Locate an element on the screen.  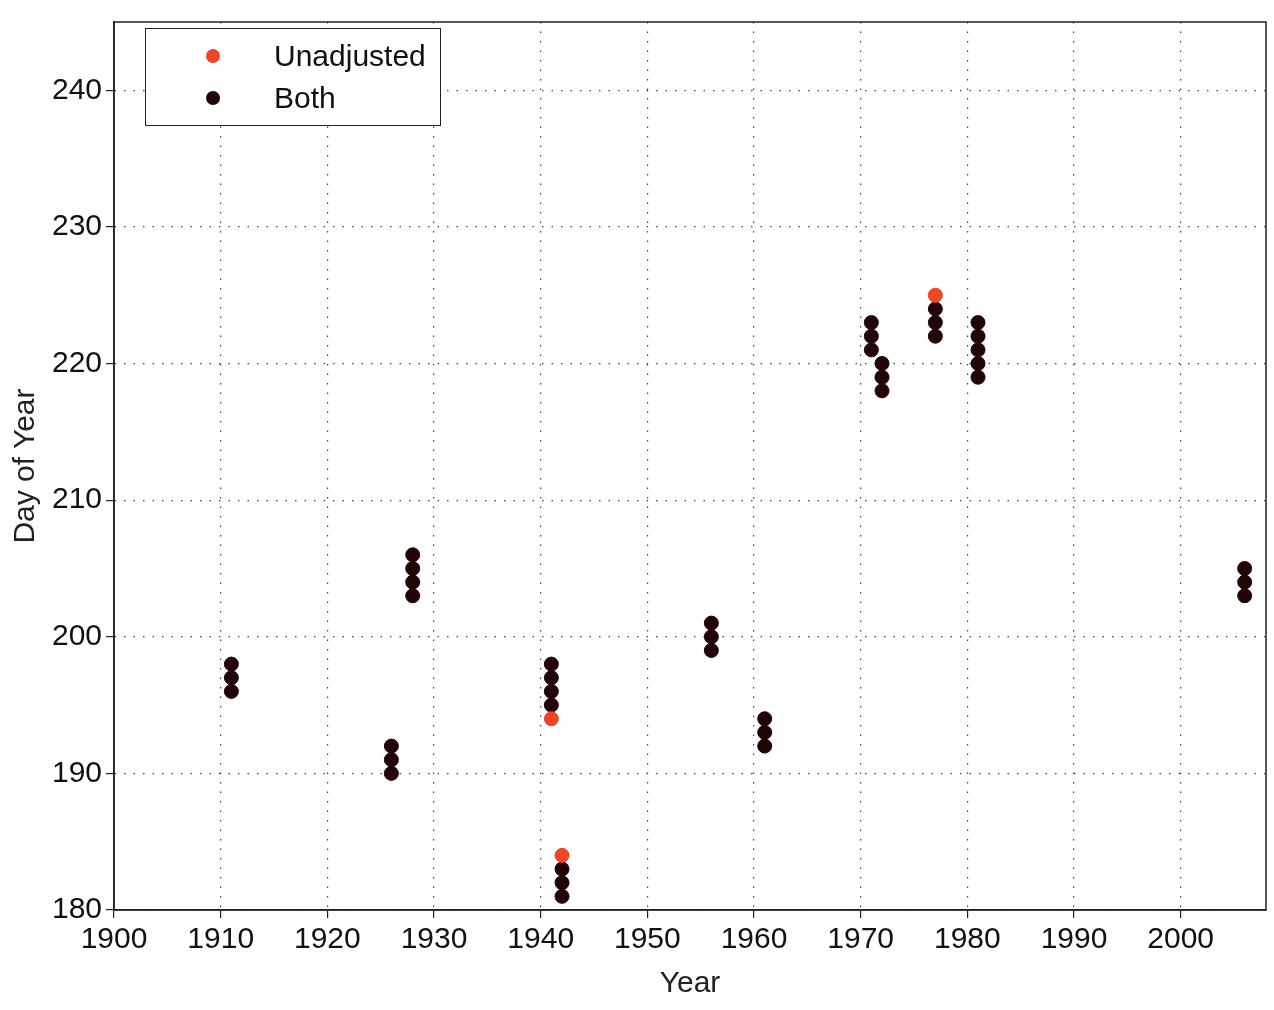
x-axis-title: Year is located at coordinates (690, 982).